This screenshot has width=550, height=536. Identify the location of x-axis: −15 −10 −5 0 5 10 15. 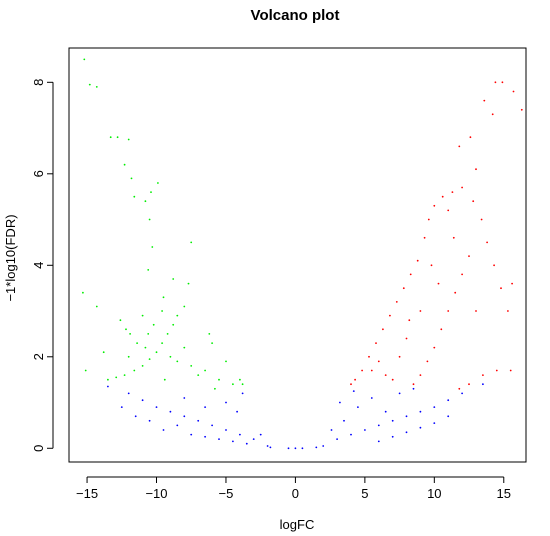
(293, 488).